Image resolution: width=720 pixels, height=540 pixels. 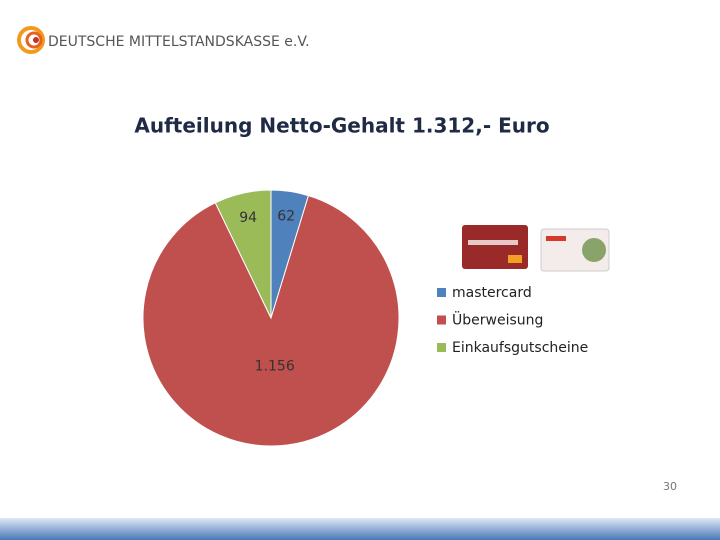 I want to click on pie-slice, so click(x=243, y=254).